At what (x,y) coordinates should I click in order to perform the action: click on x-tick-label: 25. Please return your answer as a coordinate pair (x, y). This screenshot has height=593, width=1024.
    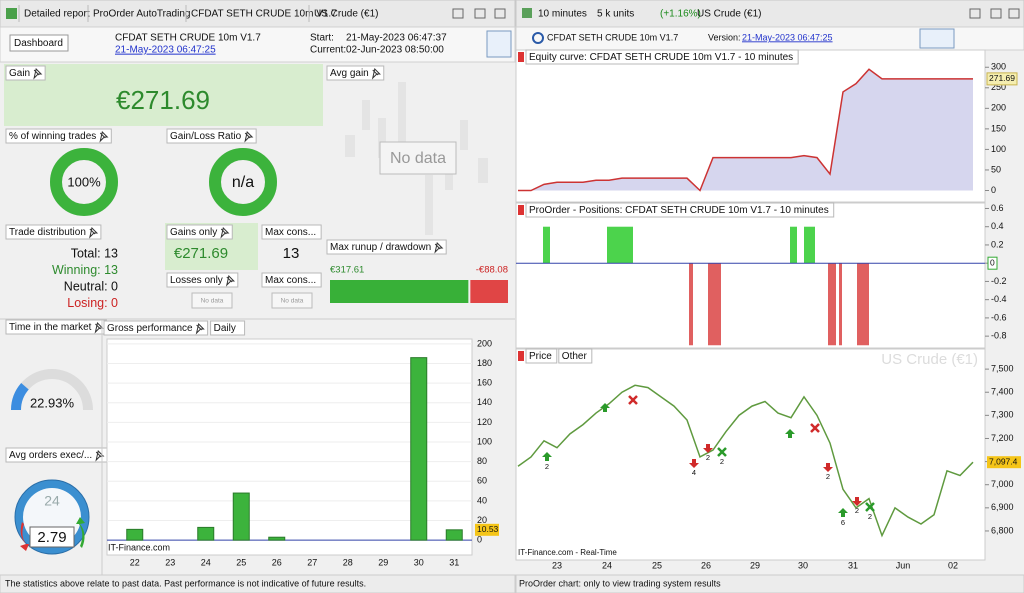
    Looking at the image, I should click on (657, 565).